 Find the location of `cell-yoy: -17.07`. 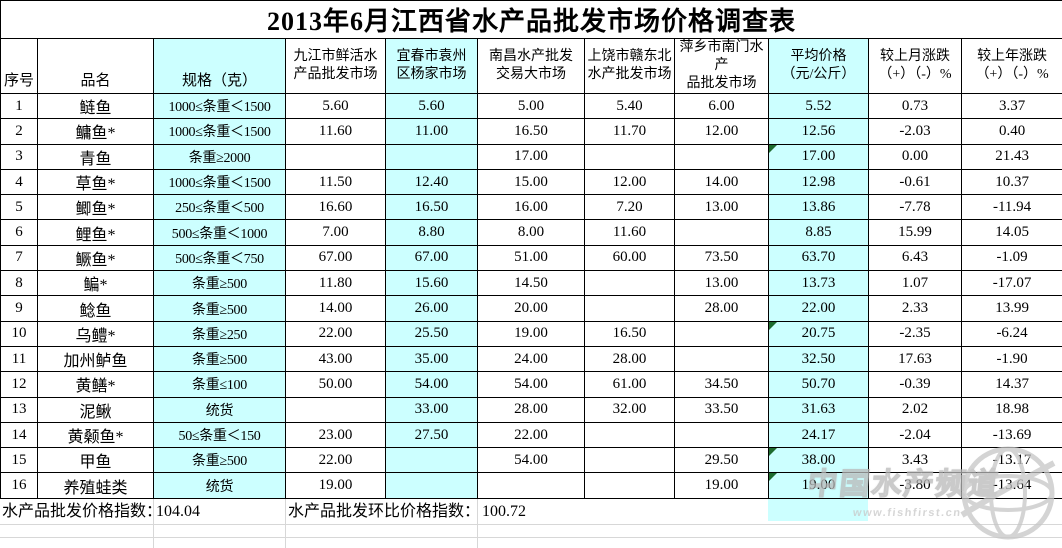

cell-yoy: -17.07 is located at coordinates (1012, 283).